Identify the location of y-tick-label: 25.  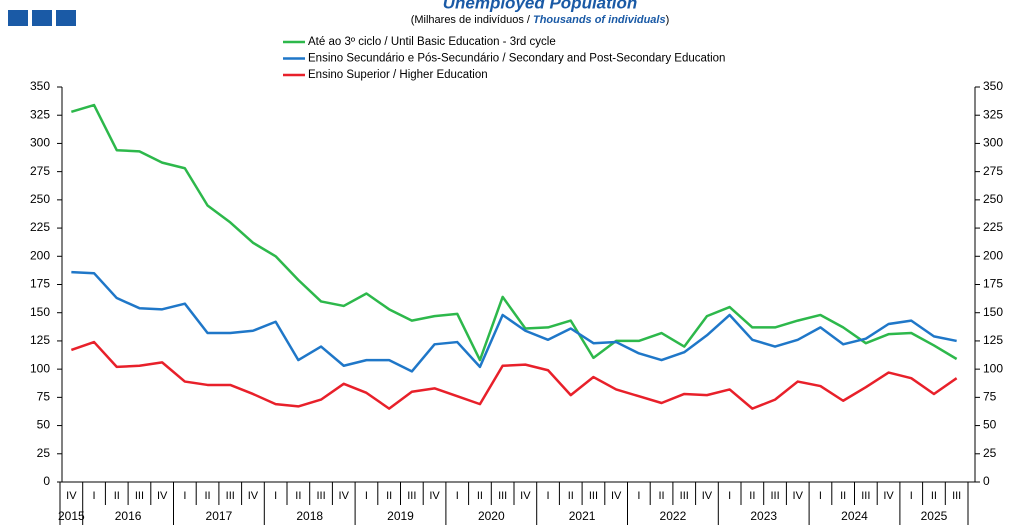
(44, 453).